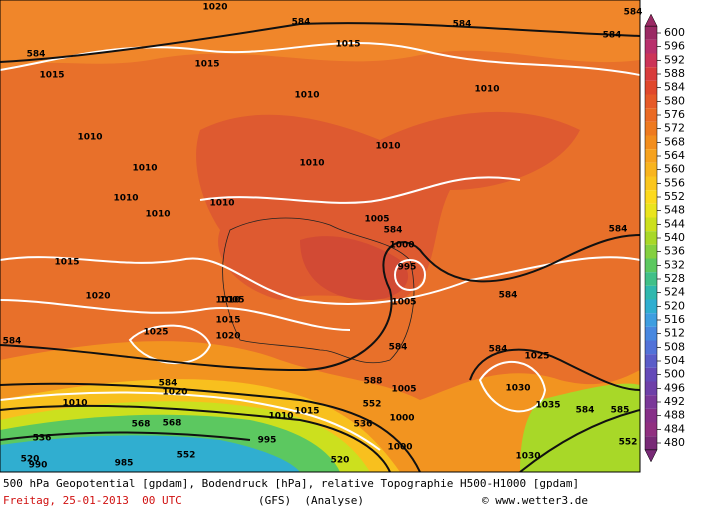 The width and height of the screenshot is (704, 513). Describe the element at coordinates (620, 411) in the screenshot. I see `contour-label: 585` at that location.